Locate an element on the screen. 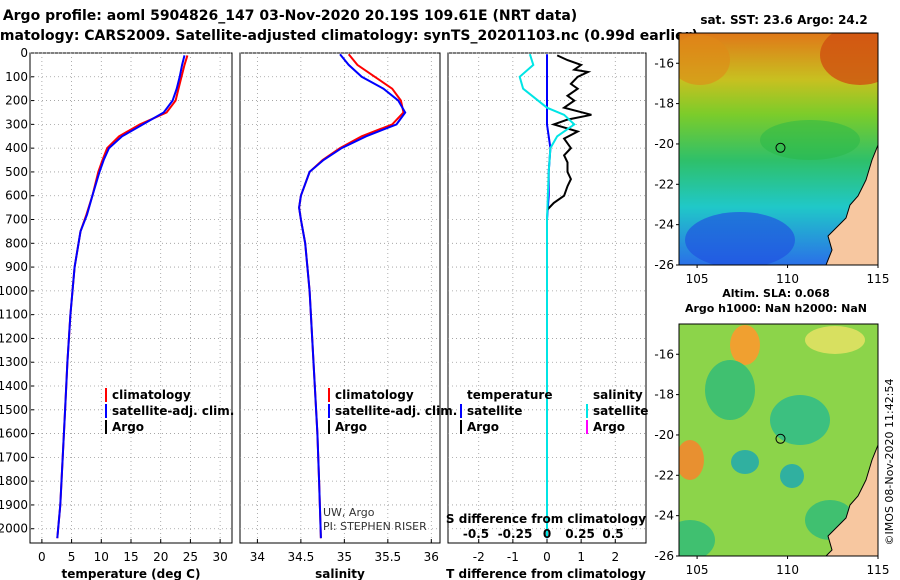 This screenshot has height=580, width=900. depth-tick-label: 600 is located at coordinates (16, 196).